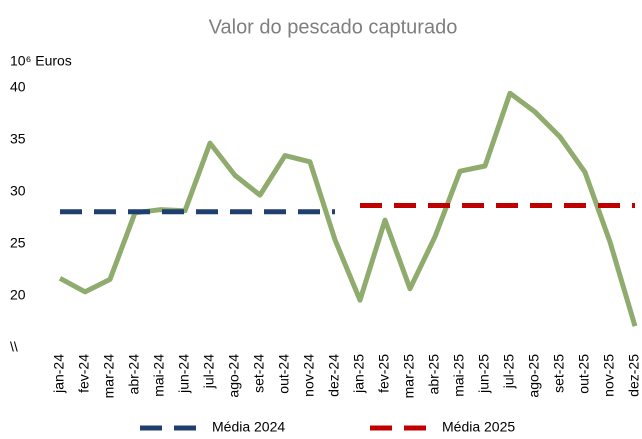 This screenshot has height=439, width=642. What do you see at coordinates (18, 191) in the screenshot?
I see `y-tick-label: 30` at bounding box center [18, 191].